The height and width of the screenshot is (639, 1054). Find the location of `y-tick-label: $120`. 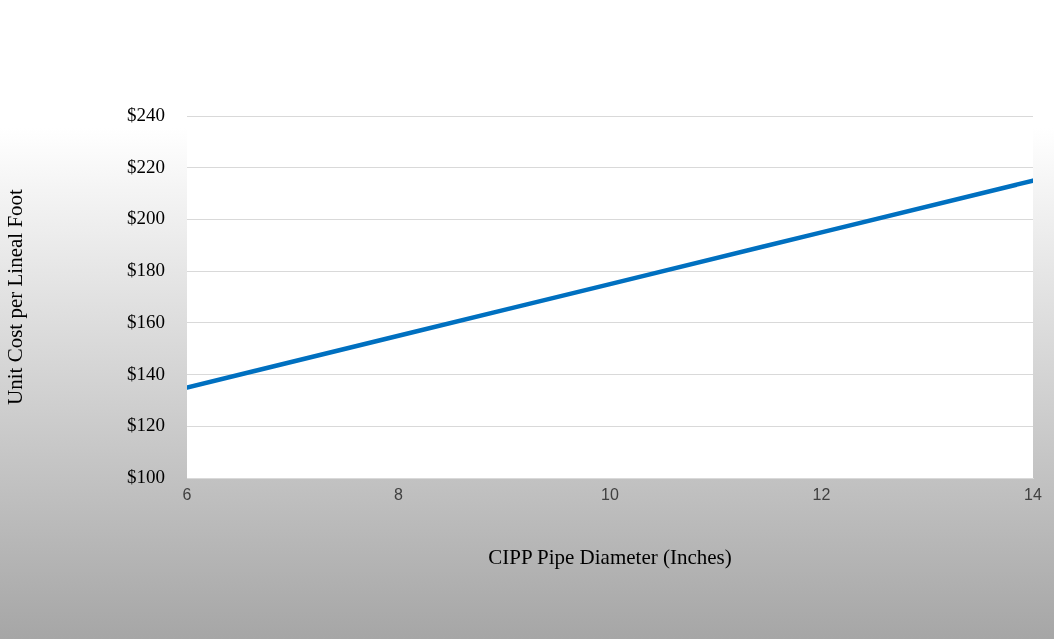

y-tick-label: $120 is located at coordinates (146, 425).